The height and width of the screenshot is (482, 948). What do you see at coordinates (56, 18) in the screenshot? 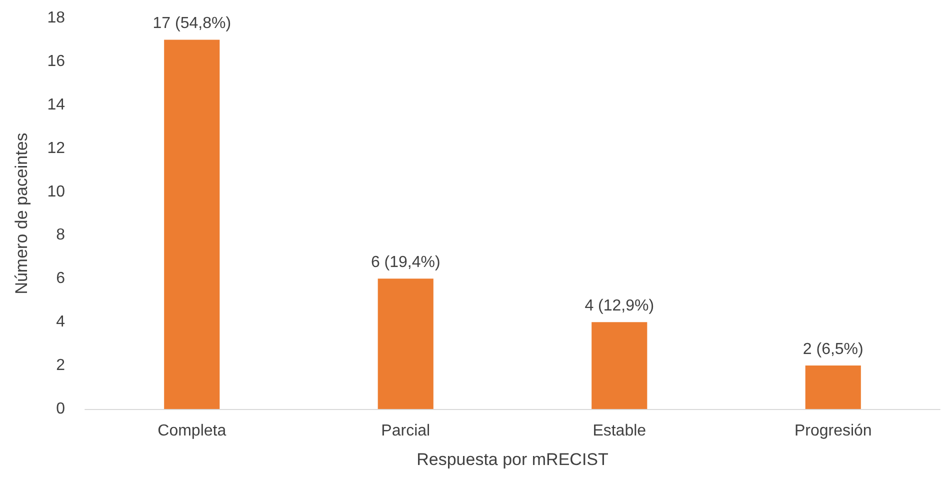
I see `y-tick-label: 18` at bounding box center [56, 18].